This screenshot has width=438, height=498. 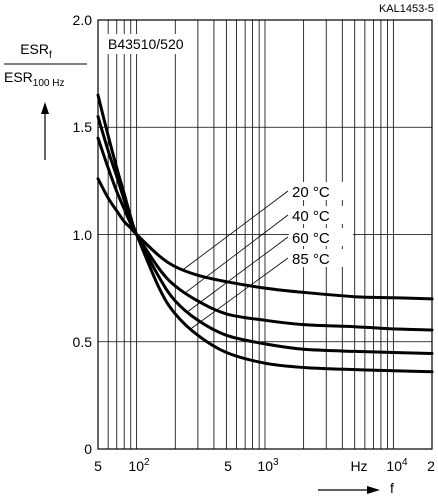 What do you see at coordinates (50, 55) in the screenshot?
I see `y-label-numerator-sub: f` at bounding box center [50, 55].